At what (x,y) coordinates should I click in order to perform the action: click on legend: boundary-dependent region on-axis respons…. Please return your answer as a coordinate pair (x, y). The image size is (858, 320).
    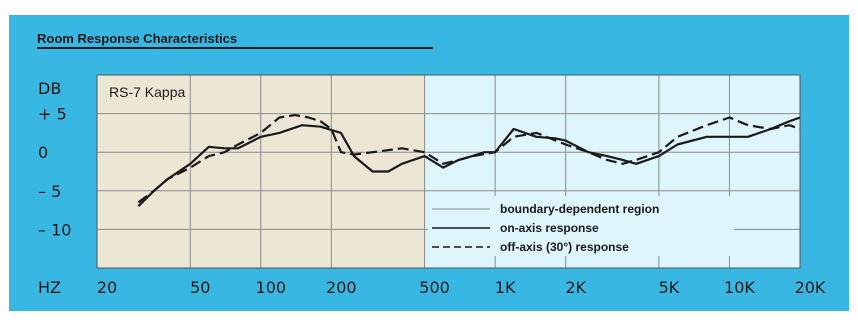
    Looking at the image, I should click on (545, 228).